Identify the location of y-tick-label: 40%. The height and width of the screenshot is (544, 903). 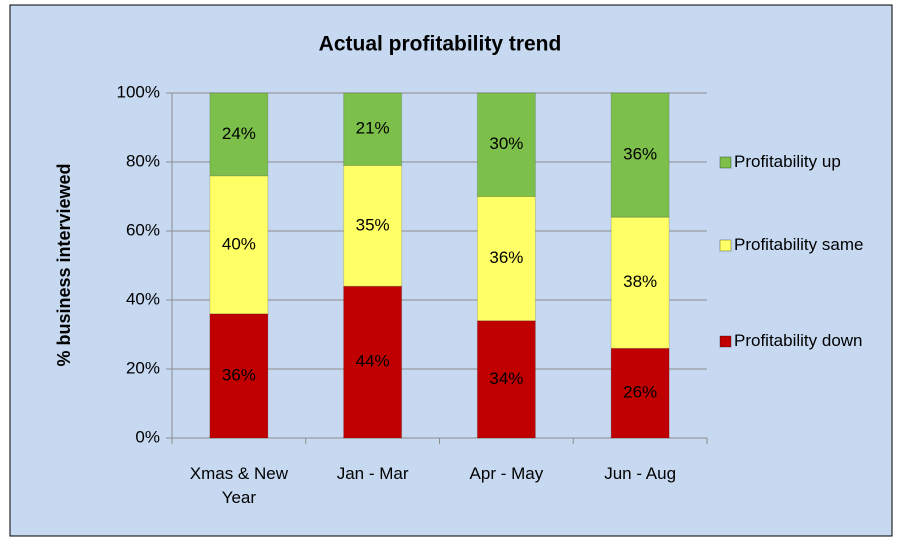
(143, 298).